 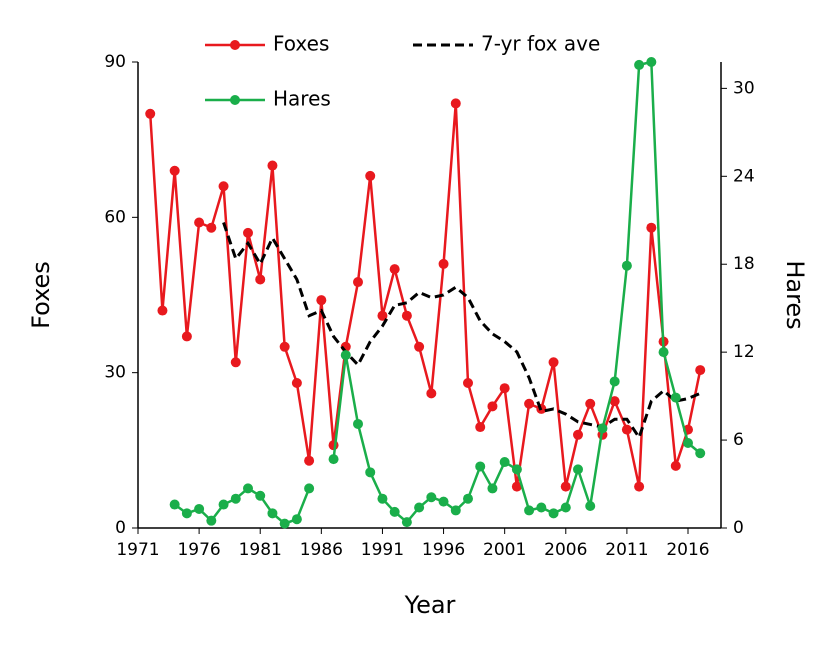 What do you see at coordinates (687, 550) in the screenshot?
I see `x-tick-label: 2016` at bounding box center [687, 550].